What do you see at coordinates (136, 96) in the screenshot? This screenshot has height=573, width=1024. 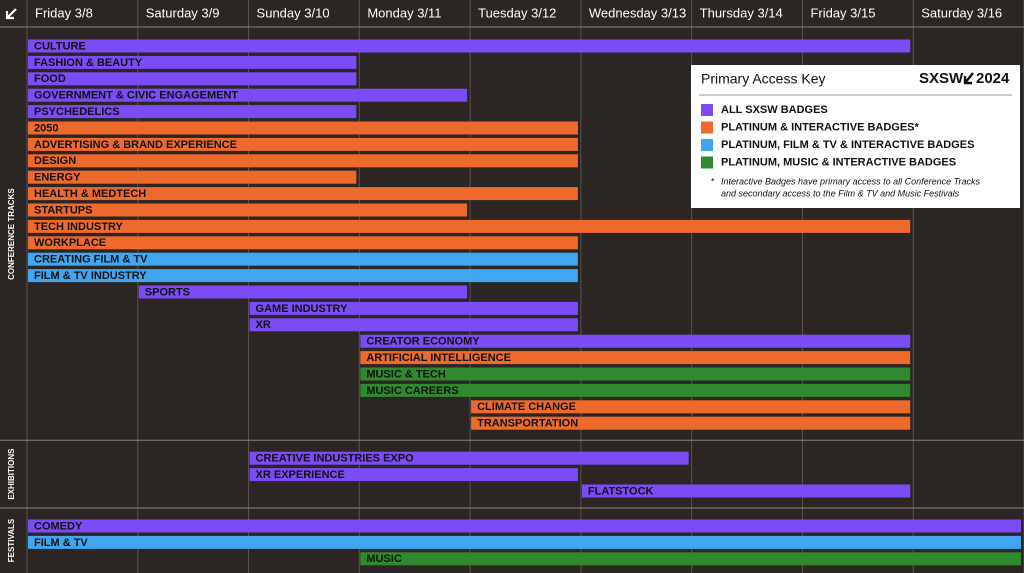 I see `bar-label: GOVERNMENT & CIVIC ENGAGEMENT` at bounding box center [136, 96].